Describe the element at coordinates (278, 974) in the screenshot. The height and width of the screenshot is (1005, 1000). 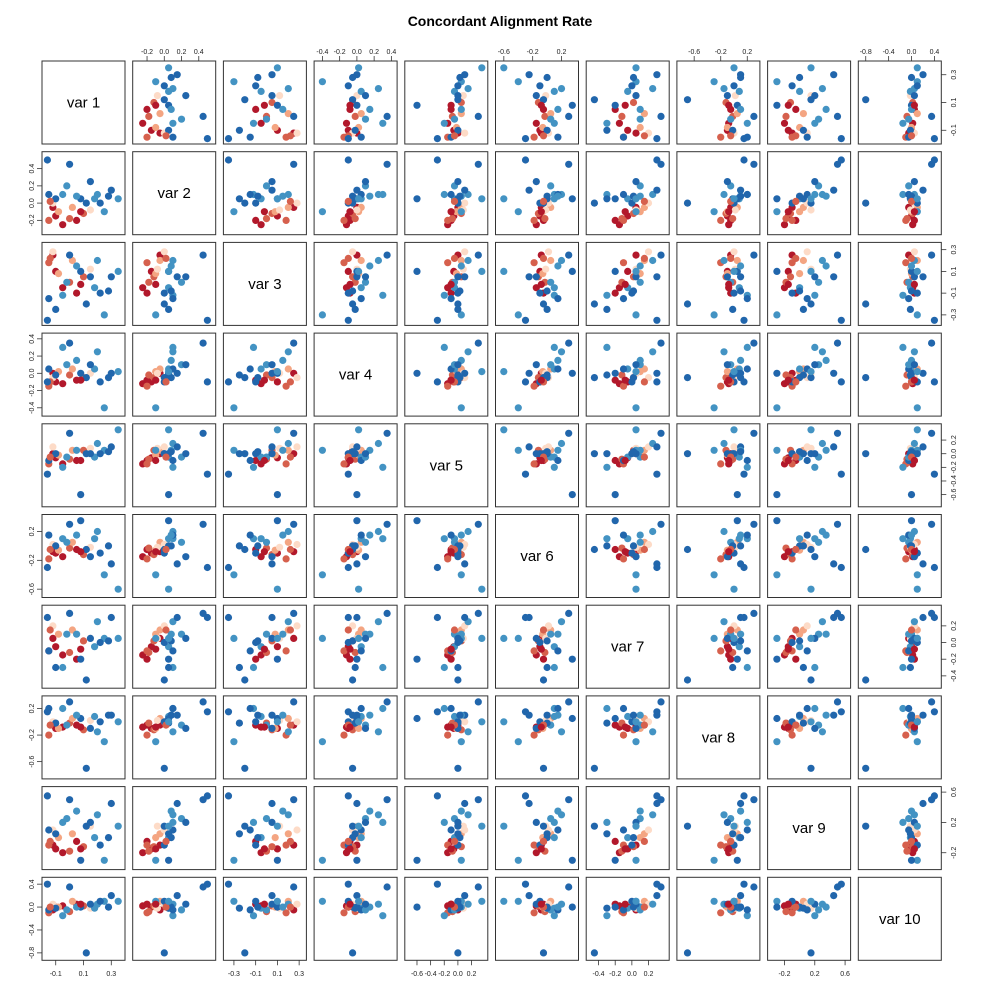
I see `tick-label: 0.1` at that location.